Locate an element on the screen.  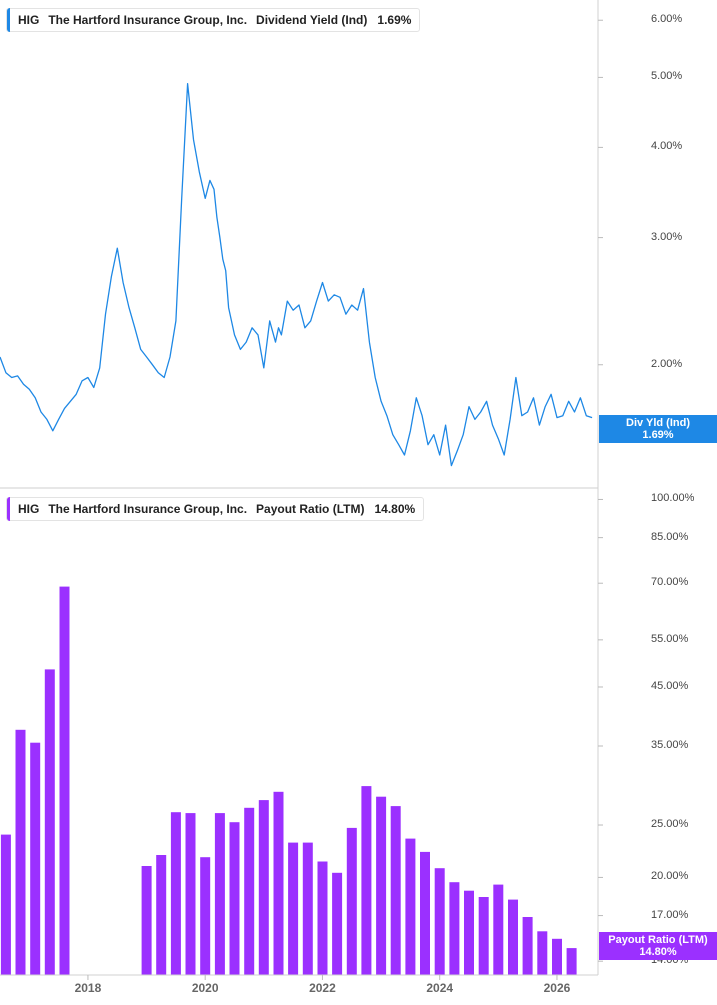
bottom-y-tick-label: 25.00% is located at coordinates (670, 824).